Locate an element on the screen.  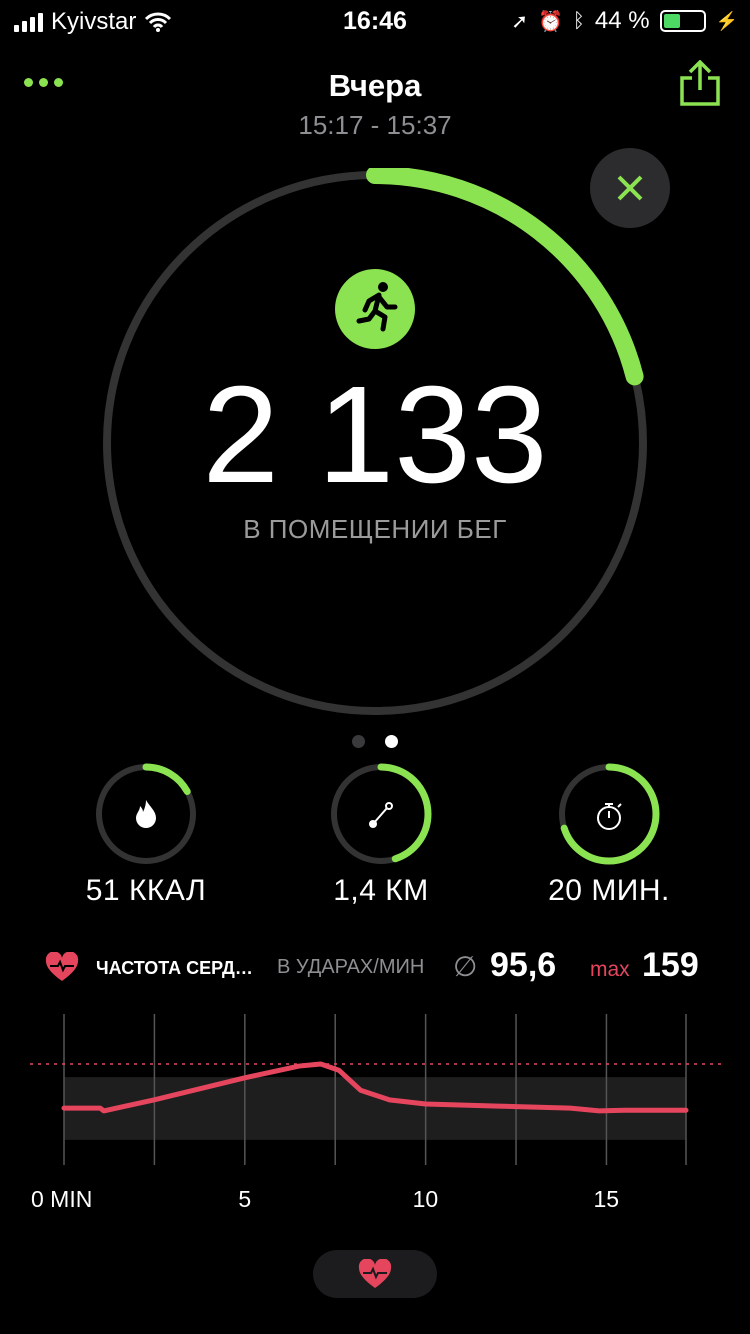
workout-type: В ПОМЕЩЕНИИ БЕГ is located at coordinates (375, 529).